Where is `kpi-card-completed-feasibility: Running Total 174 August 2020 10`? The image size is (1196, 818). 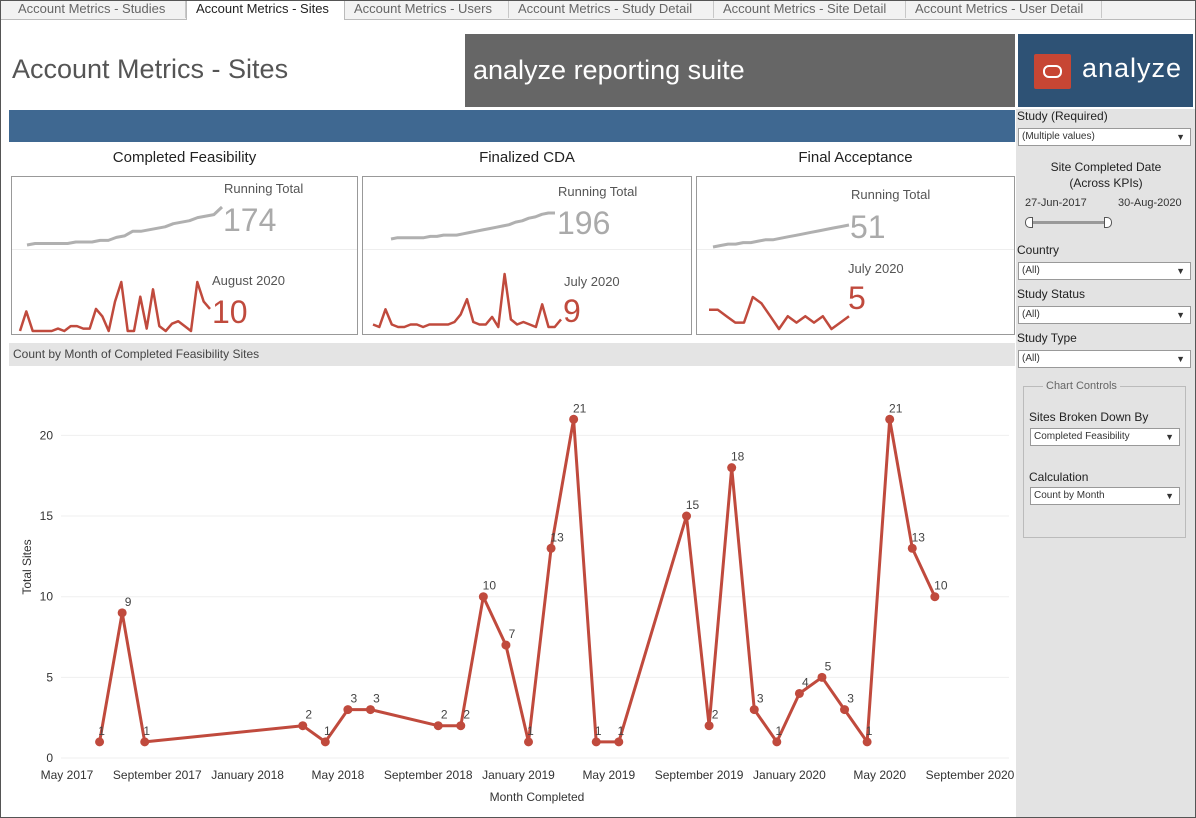 kpi-card-completed-feasibility: Running Total 174 August 2020 10 is located at coordinates (184, 255).